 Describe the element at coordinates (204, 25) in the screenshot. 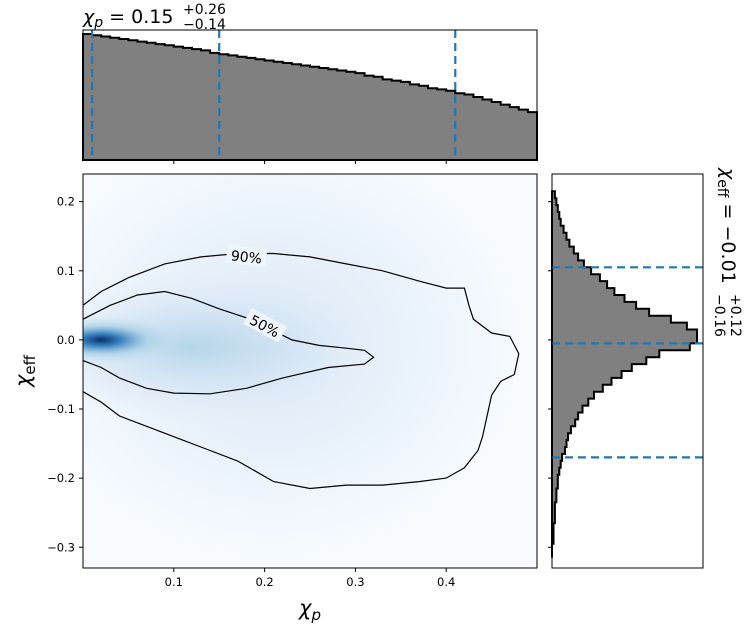

I see `top-title-inf: −0.14` at that location.